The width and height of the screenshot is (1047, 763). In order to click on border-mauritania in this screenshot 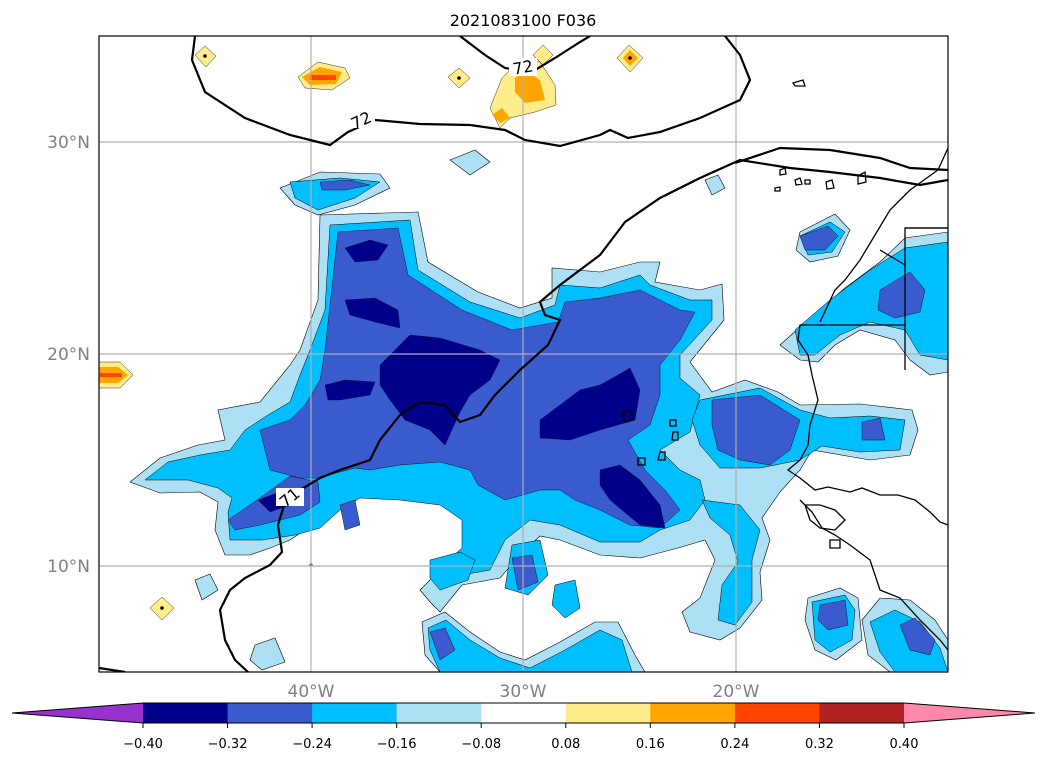, I will do `click(913, 298)`.